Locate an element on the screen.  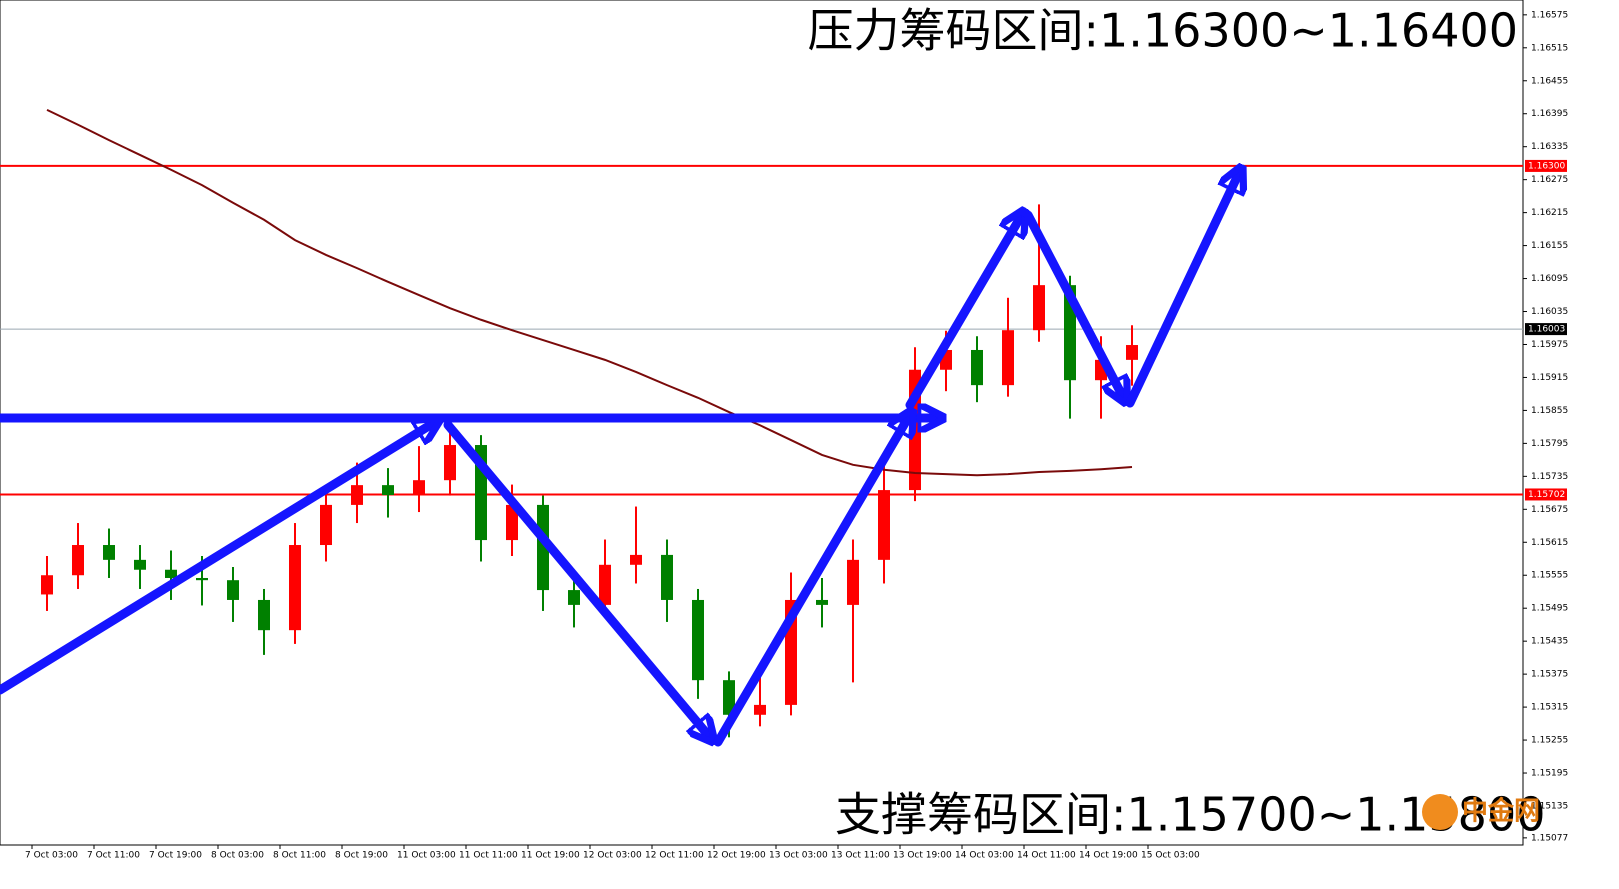
x-tick-label: 13 Oct 03:00 is located at coordinates (798, 856).